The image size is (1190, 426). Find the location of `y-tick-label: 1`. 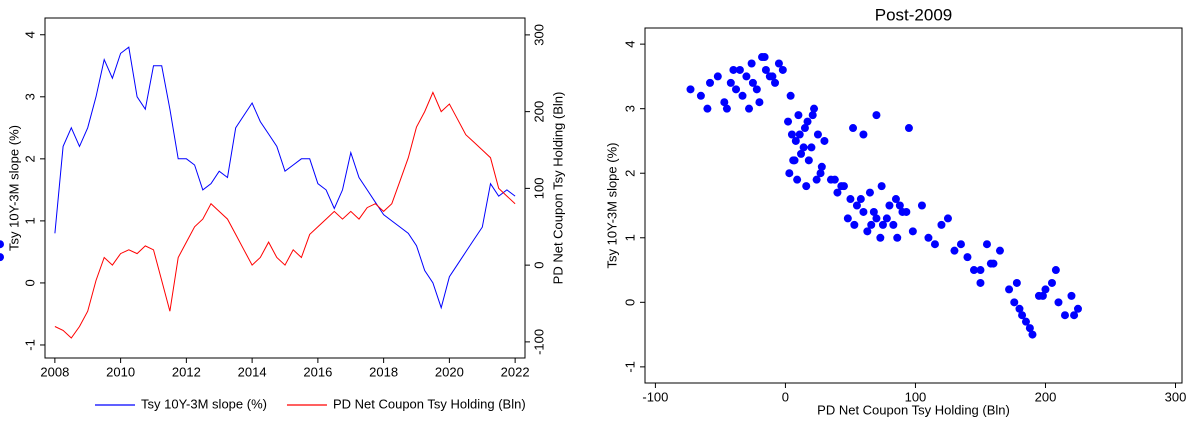

y-tick-label: 1 is located at coordinates (29, 220).